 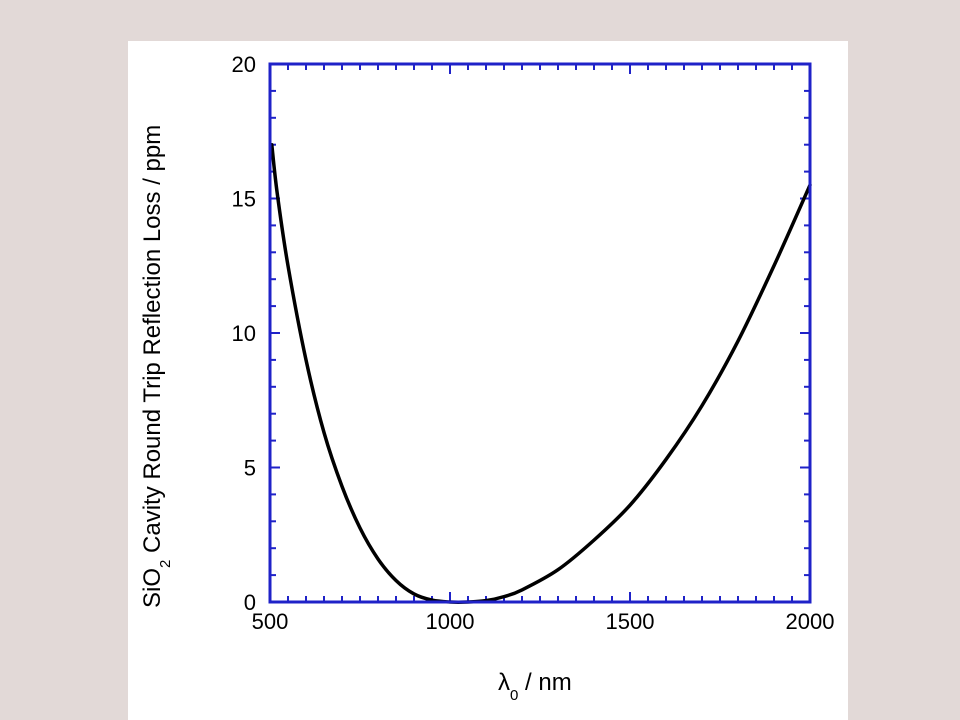 What do you see at coordinates (244, 64) in the screenshot?
I see `y-tick-label: 20` at bounding box center [244, 64].